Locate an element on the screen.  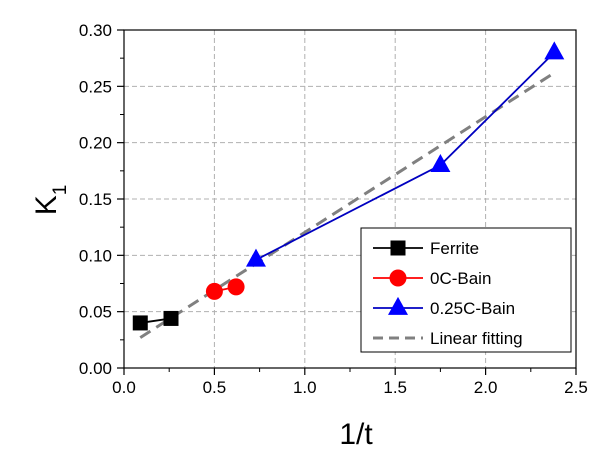
x-axis-title: 1/t is located at coordinates (356, 434).